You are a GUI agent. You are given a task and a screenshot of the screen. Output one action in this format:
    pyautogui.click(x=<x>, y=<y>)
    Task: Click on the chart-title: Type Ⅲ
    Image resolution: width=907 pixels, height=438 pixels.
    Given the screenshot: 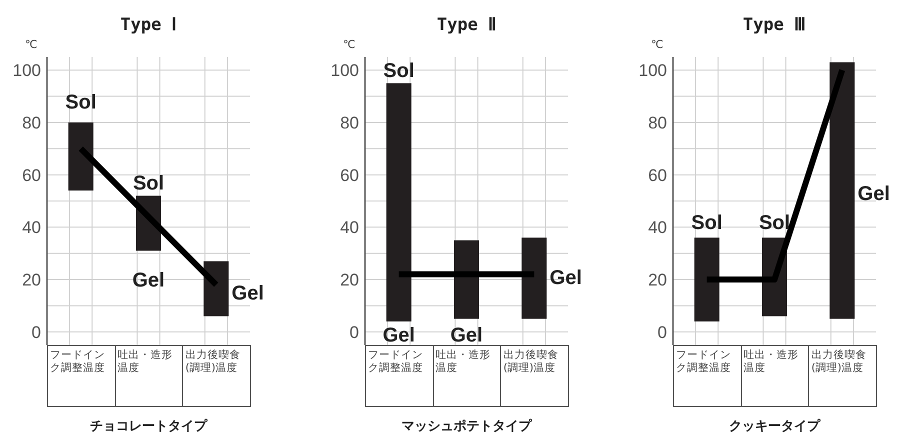 What is the action you would take?
    pyautogui.click(x=774, y=25)
    